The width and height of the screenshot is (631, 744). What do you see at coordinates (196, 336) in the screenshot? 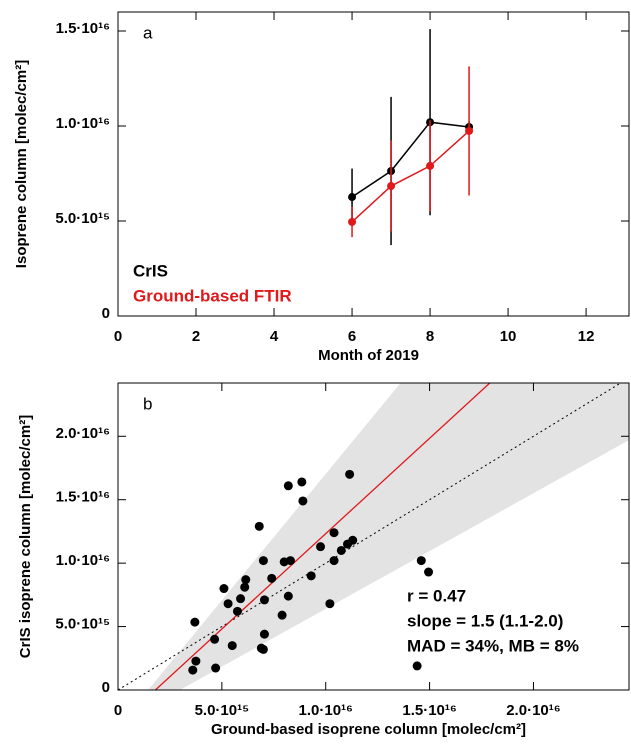
I see `x-tick-label: 2` at bounding box center [196, 336].